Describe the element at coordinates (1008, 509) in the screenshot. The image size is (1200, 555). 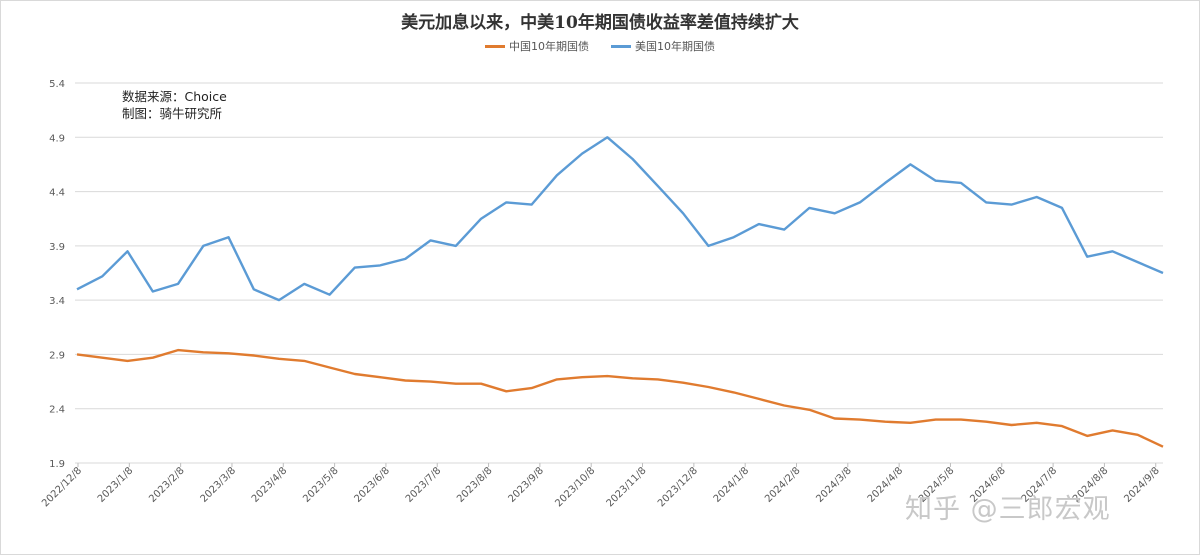
I see `watermark: 知乎 @三郎宏观` at that location.